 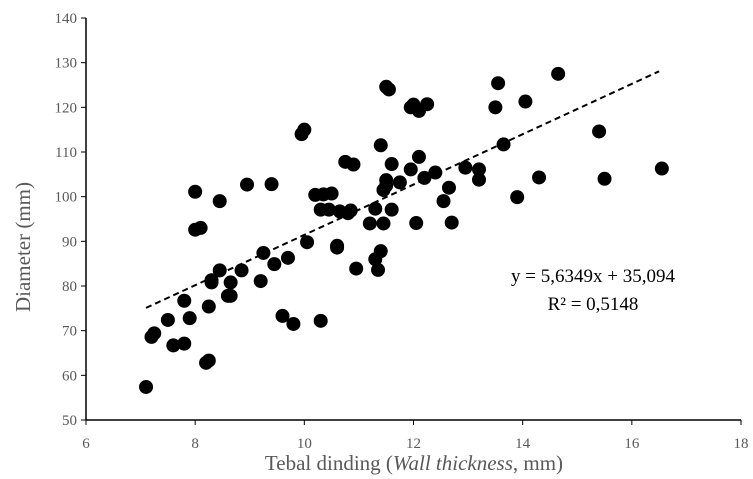 What do you see at coordinates (66, 108) in the screenshot?
I see `y-tick-label: 120` at bounding box center [66, 108].